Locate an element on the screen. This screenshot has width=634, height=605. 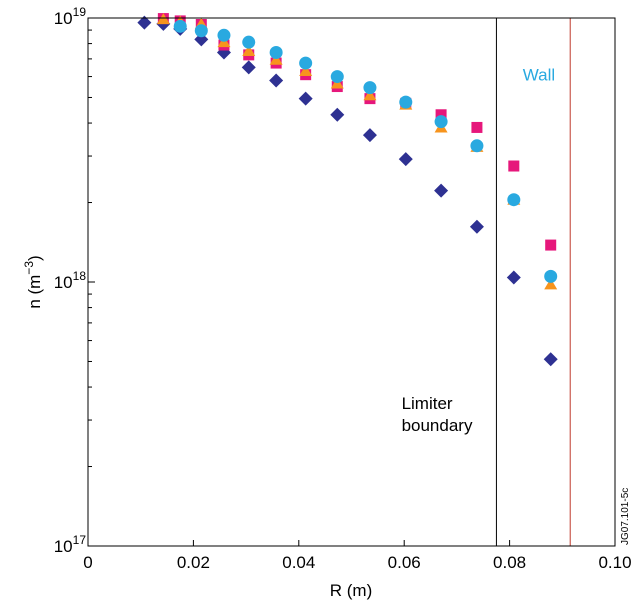
figure-id-label: JG07.101-5c is located at coordinates (625, 516).